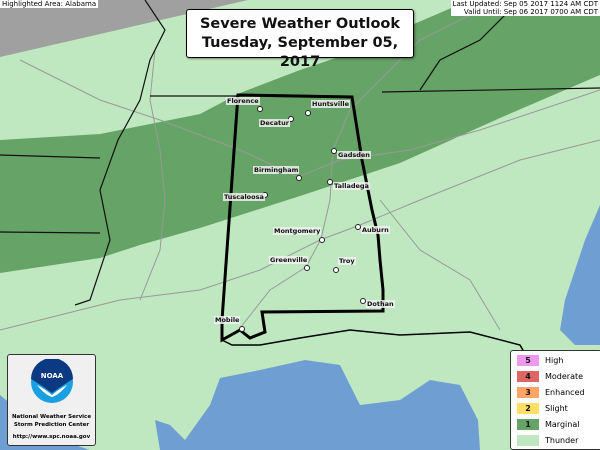 The image size is (600, 450). I want to click on legend-swatch-thunder, so click(528, 440).